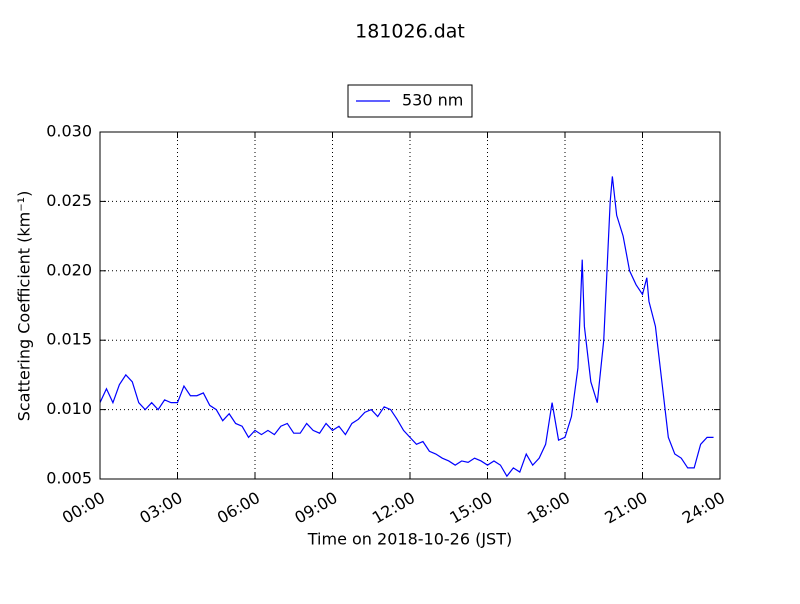 The height and width of the screenshot is (604, 800). I want to click on y-tick-label: 0.030, so click(69, 131).